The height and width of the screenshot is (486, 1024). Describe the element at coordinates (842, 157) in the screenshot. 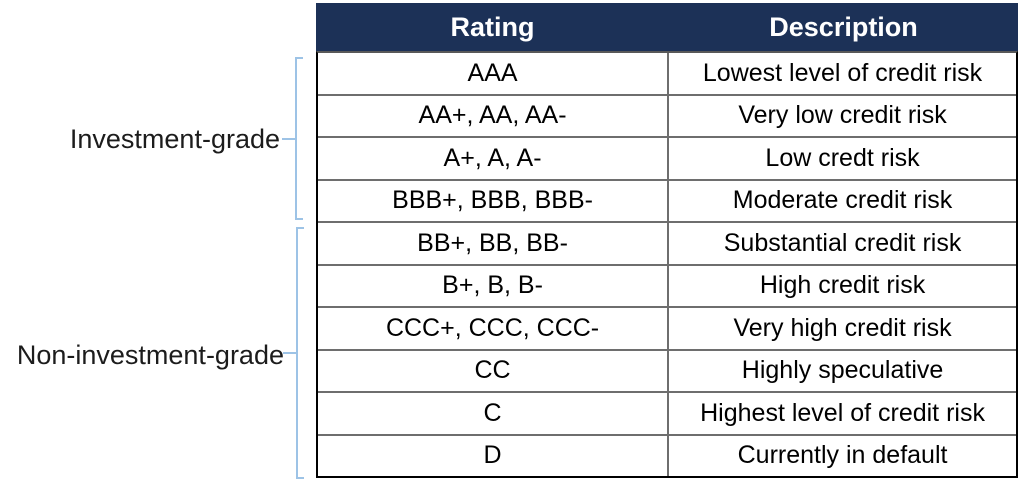

I see `description-cell: Low credt risk` at that location.